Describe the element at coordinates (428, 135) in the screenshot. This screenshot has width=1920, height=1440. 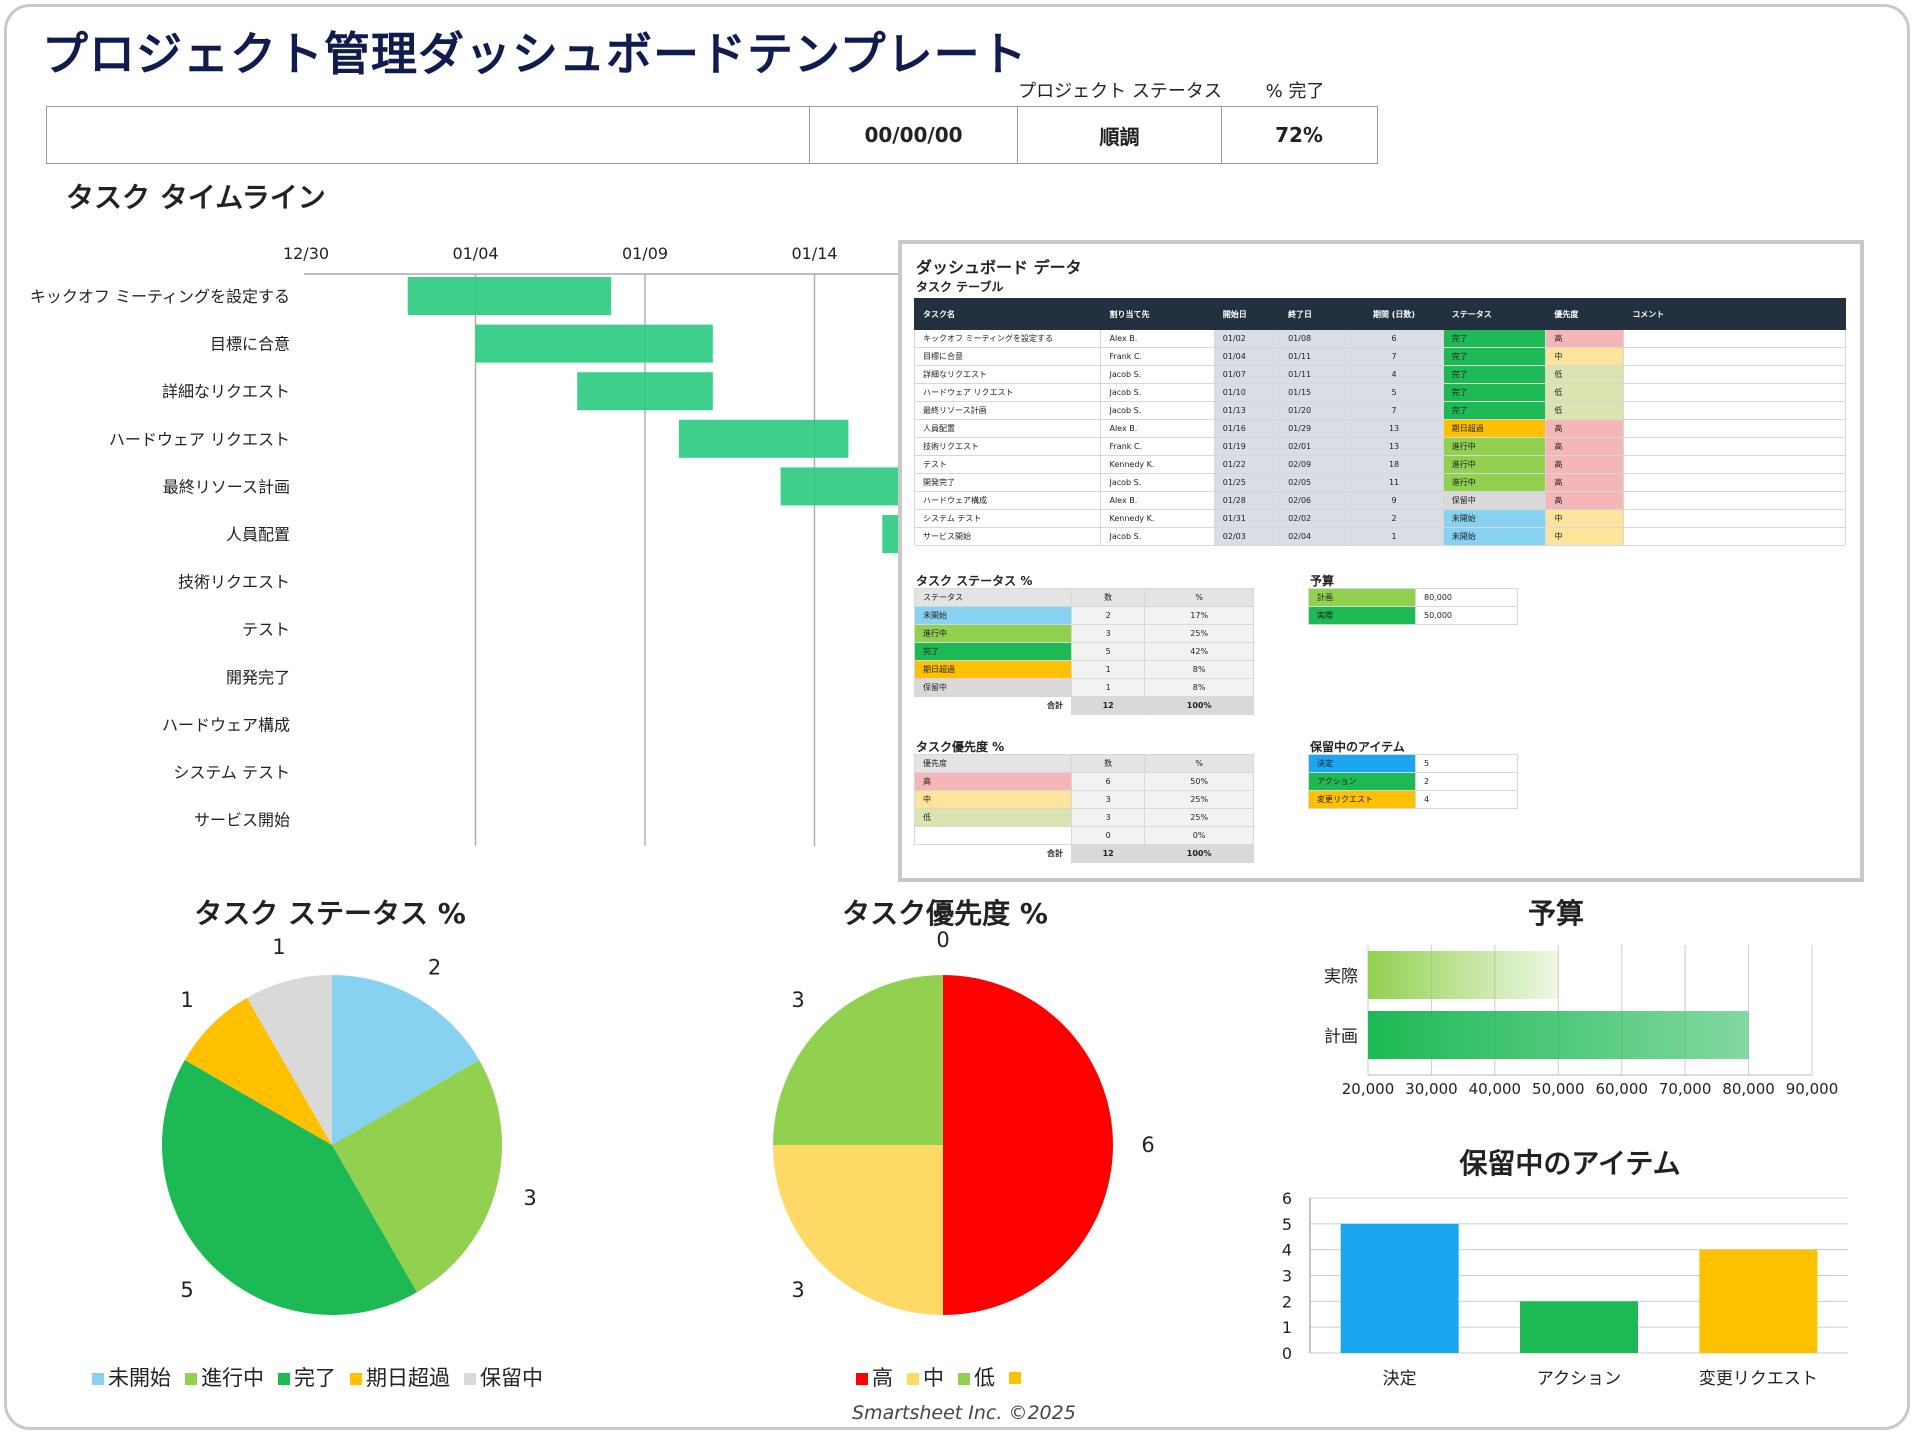
I see `project-name-cell` at that location.